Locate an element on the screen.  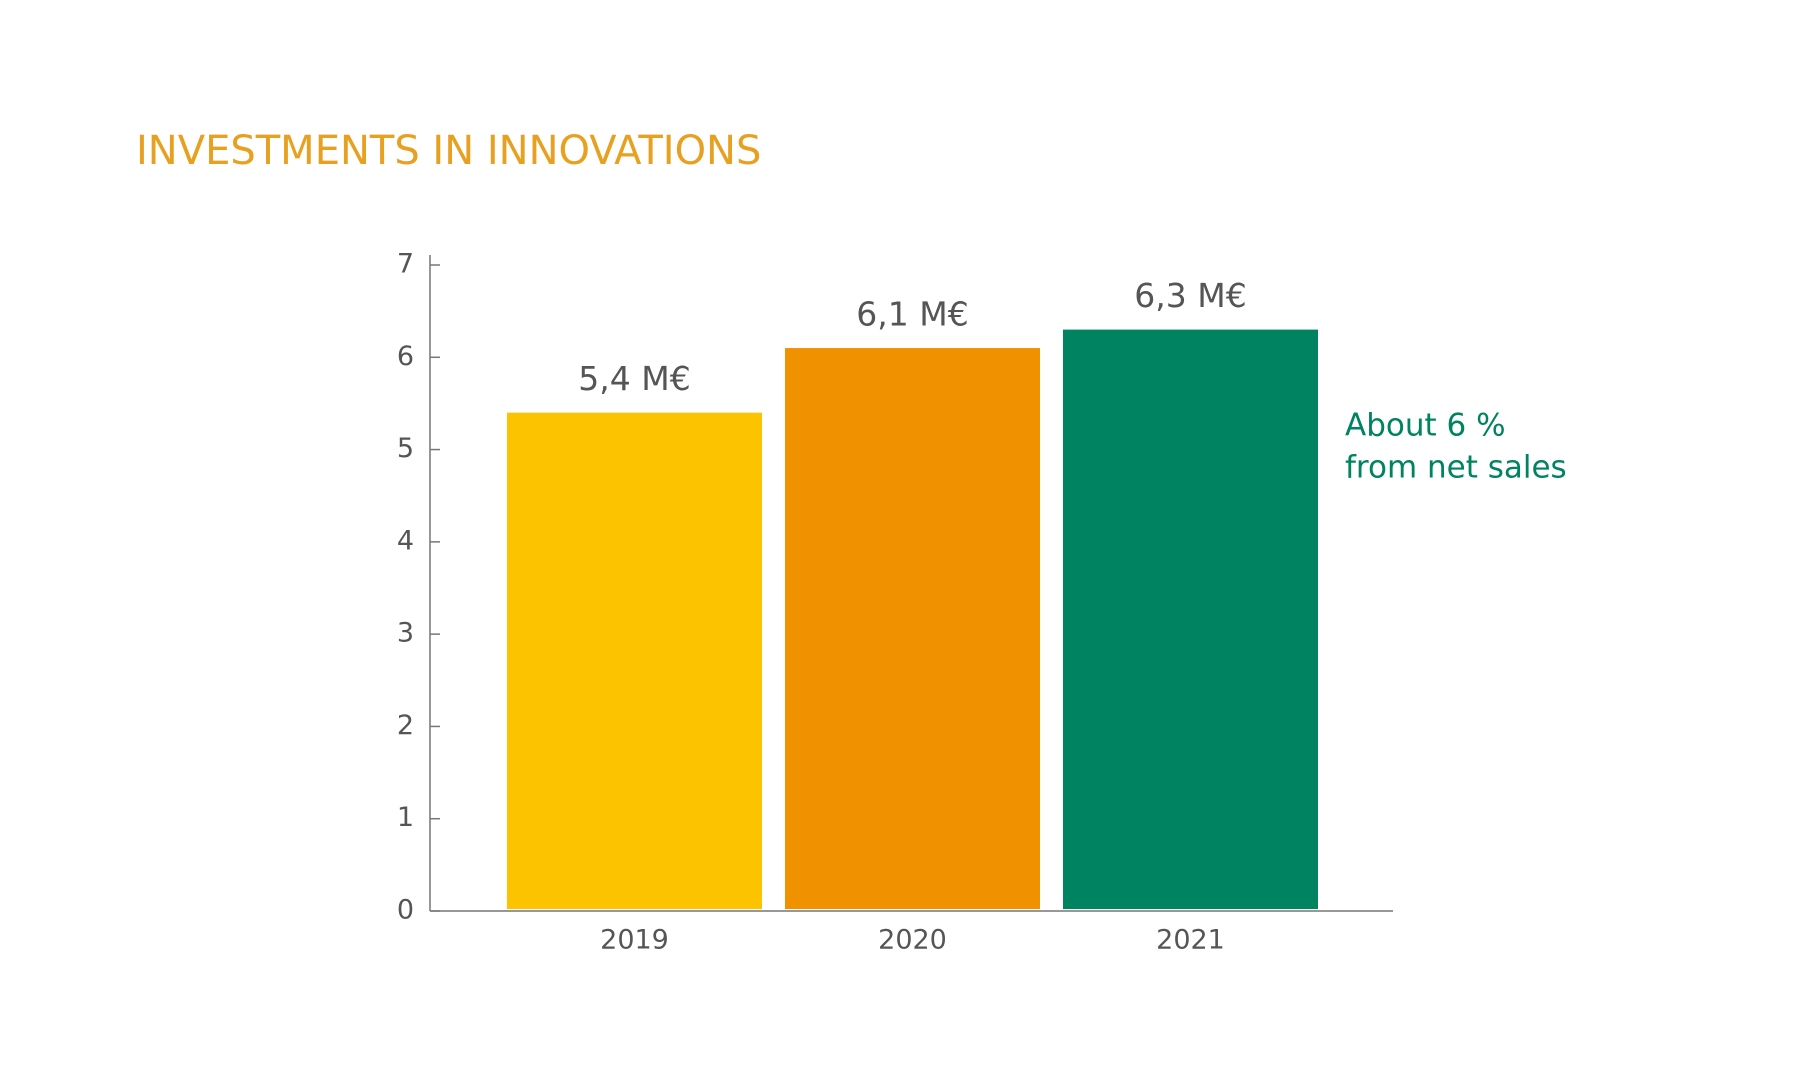
y-tick-label: 0 is located at coordinates (405, 910).